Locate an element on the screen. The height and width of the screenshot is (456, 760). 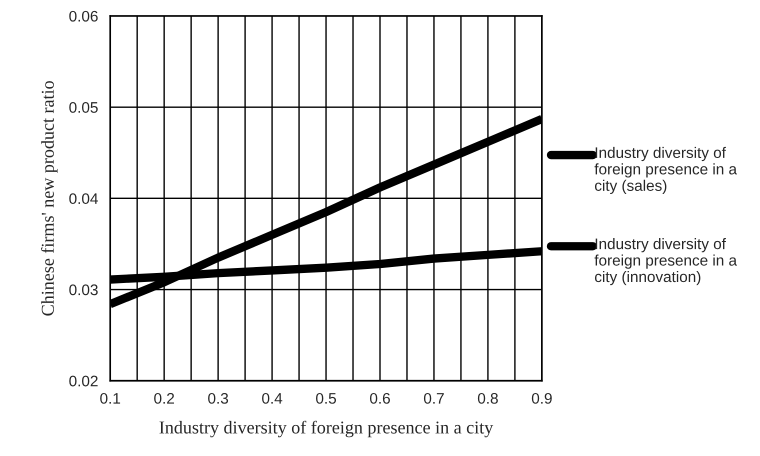
x-tick-label: 0.6 is located at coordinates (380, 398).